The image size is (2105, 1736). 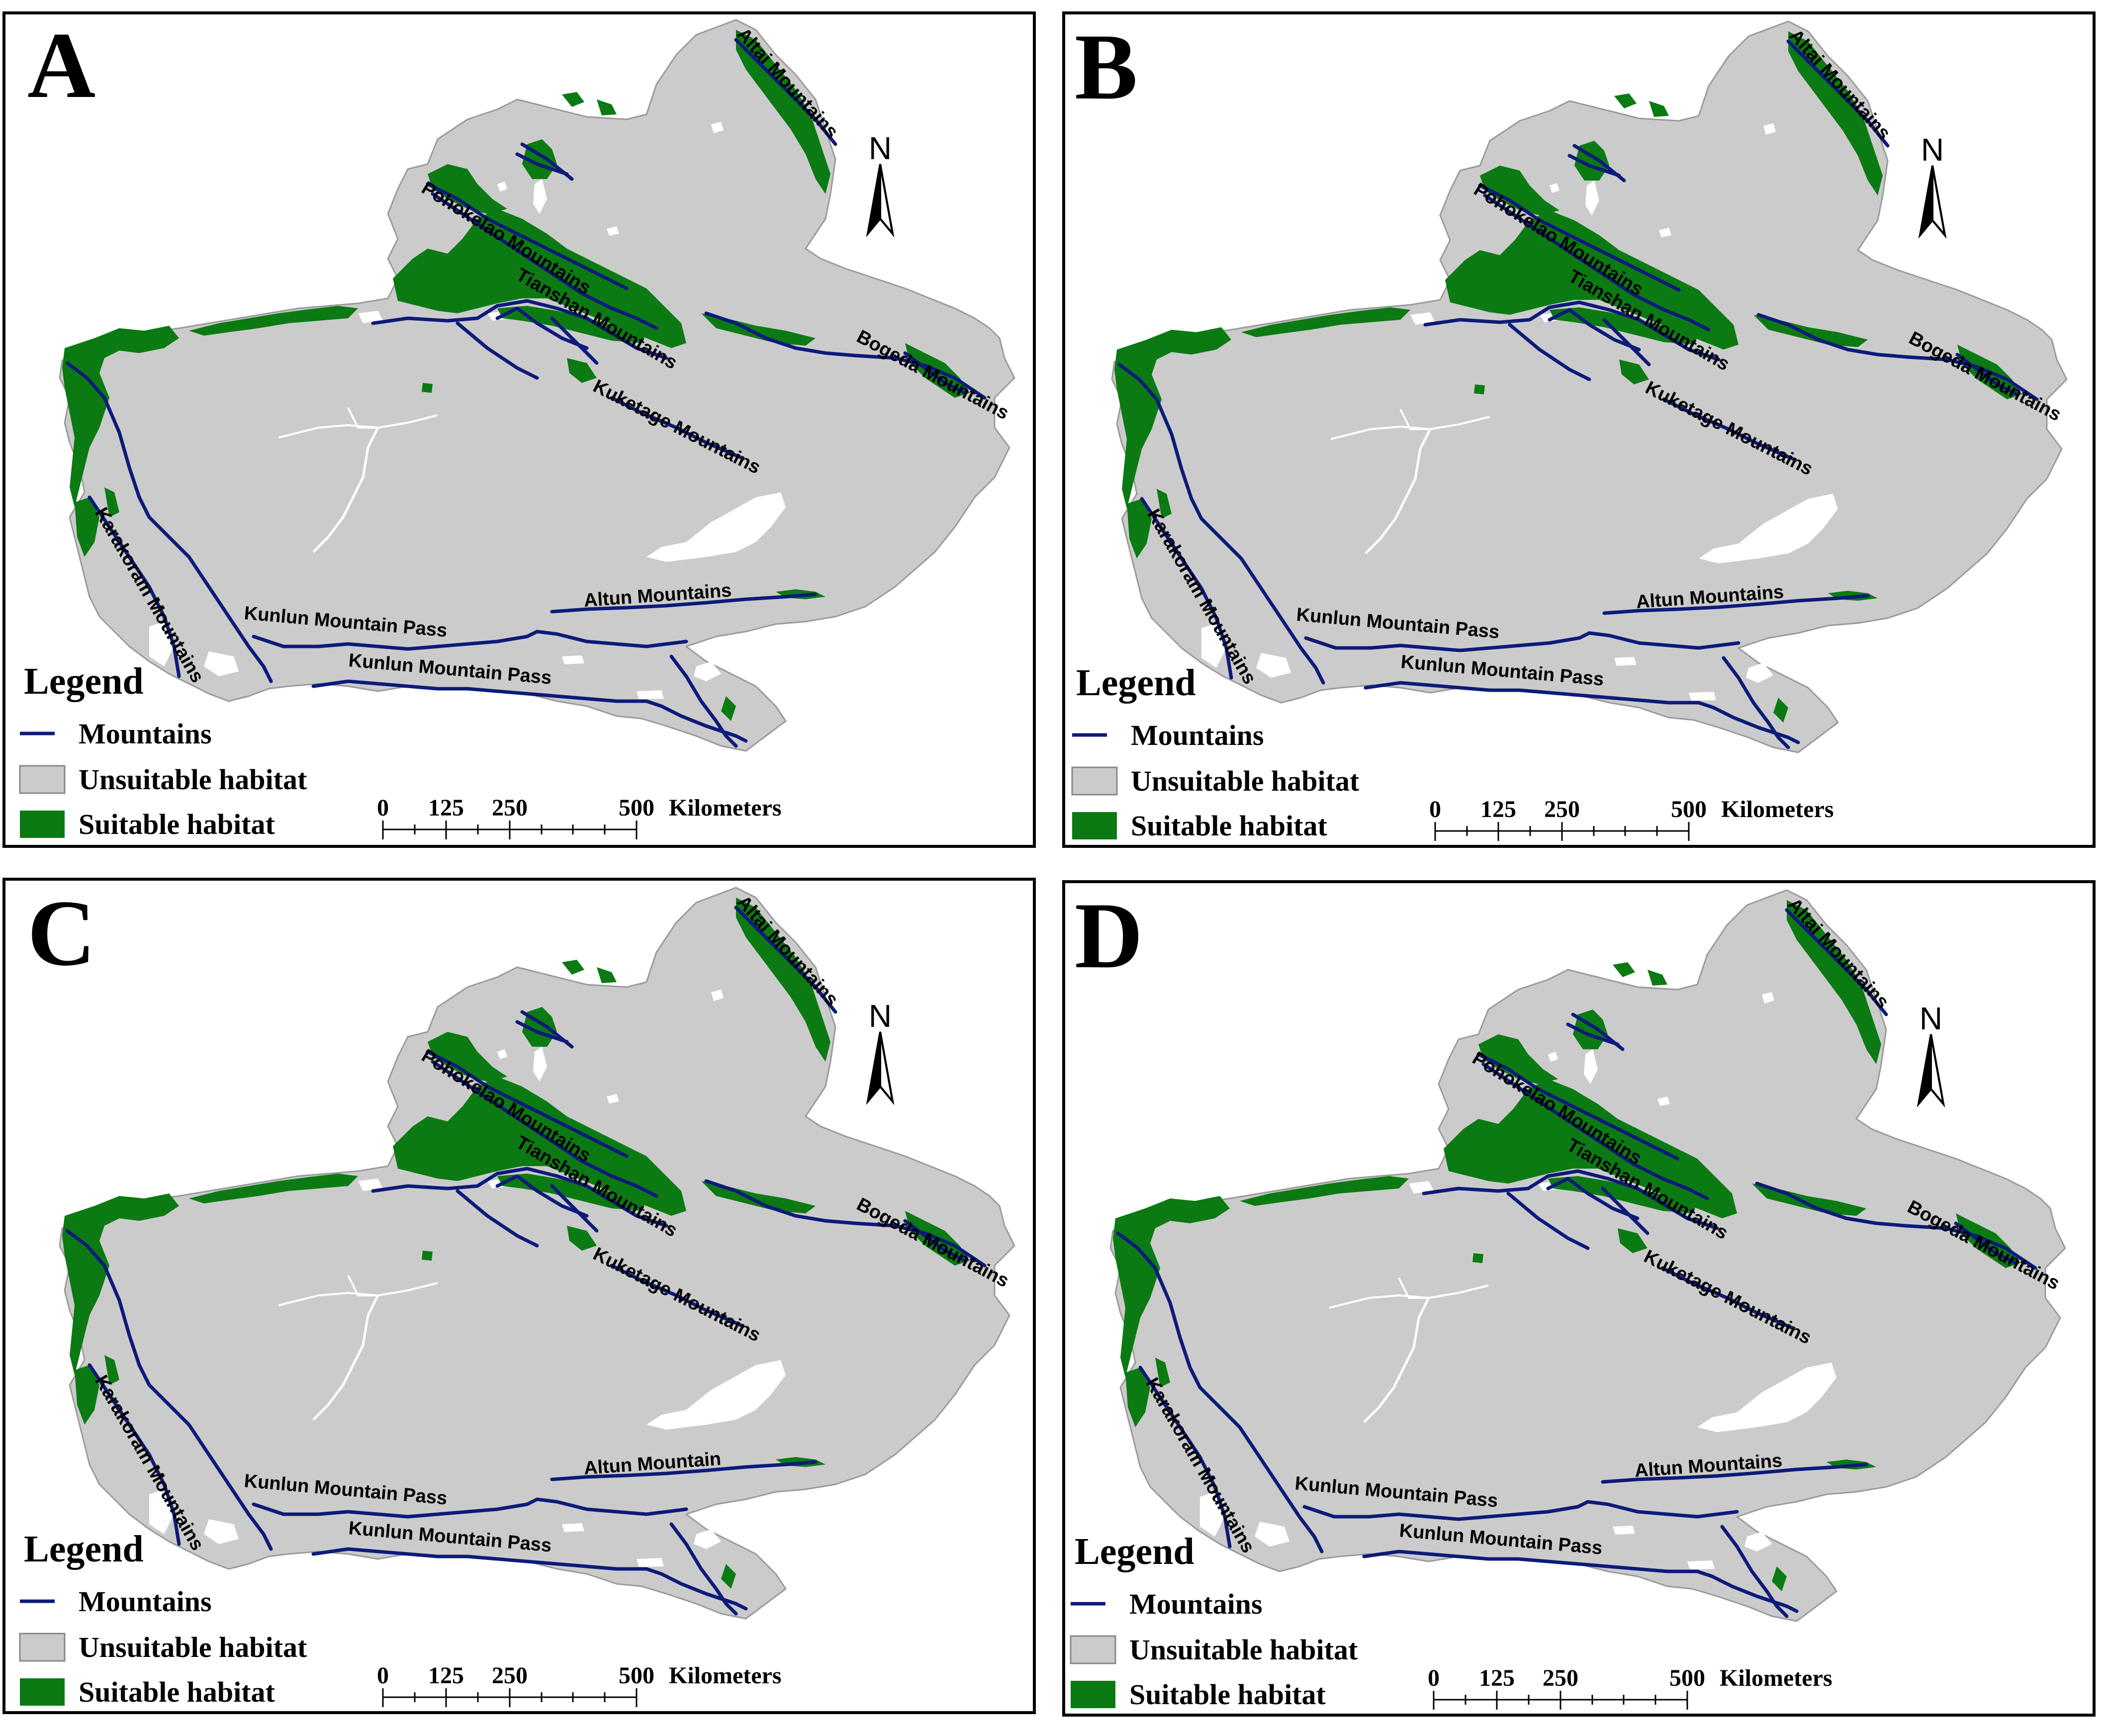 What do you see at coordinates (61, 65) in the screenshot?
I see `panel-letter: A` at bounding box center [61, 65].